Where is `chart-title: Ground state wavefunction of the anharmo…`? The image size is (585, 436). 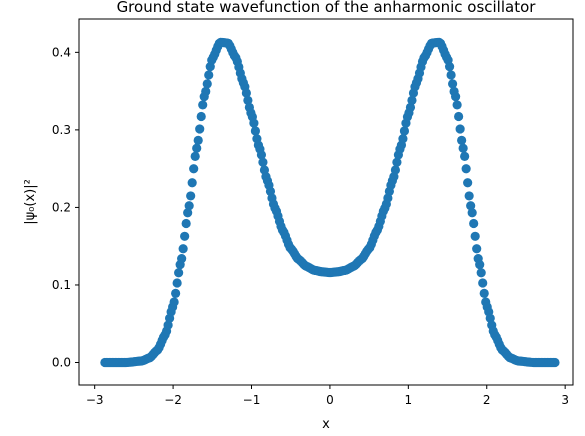 chart-title: Ground state wavefunction of the anharmo… is located at coordinates (327, 8).